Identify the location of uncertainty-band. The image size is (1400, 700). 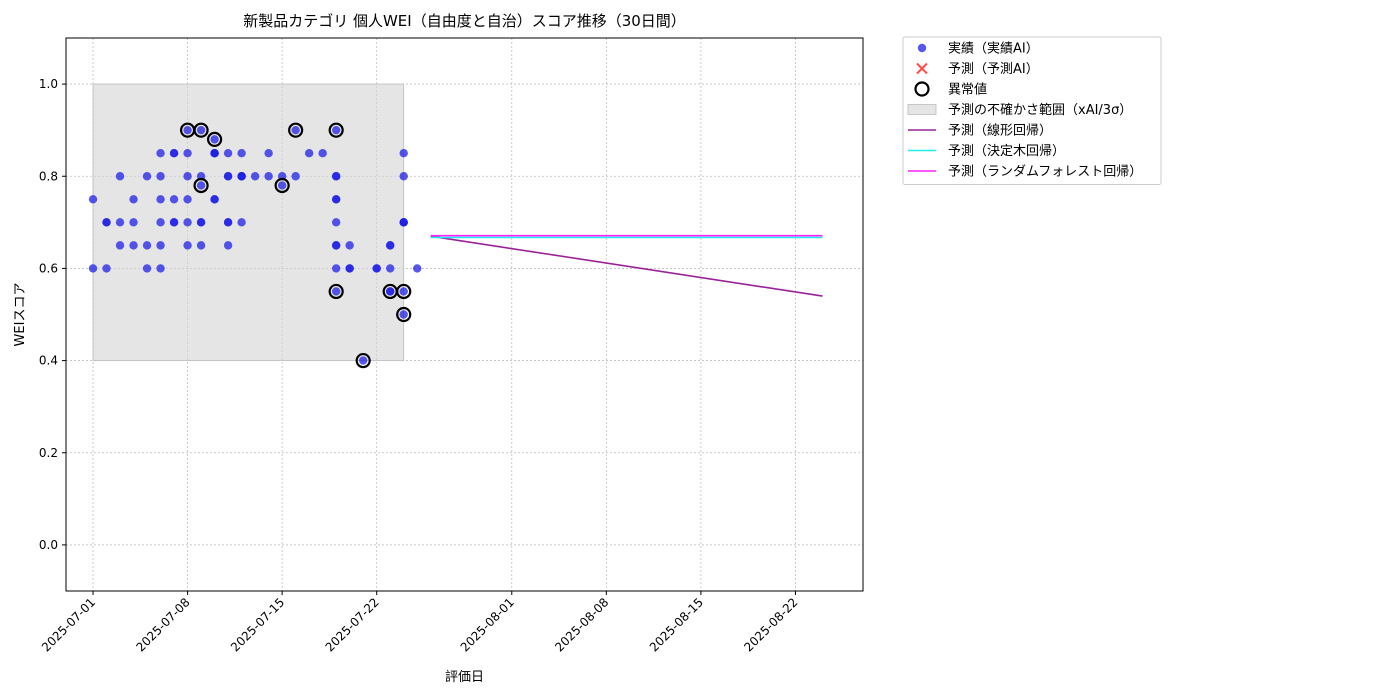
(248, 222).